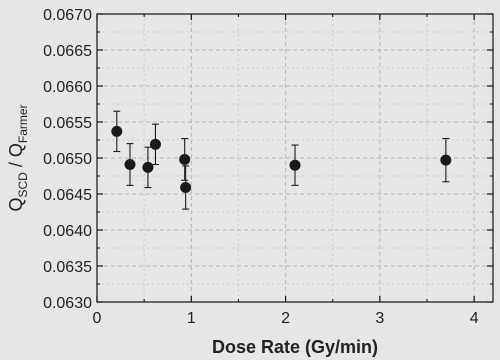 The height and width of the screenshot is (360, 500). I want to click on y-tick-label: 0.0640, so click(67, 231).